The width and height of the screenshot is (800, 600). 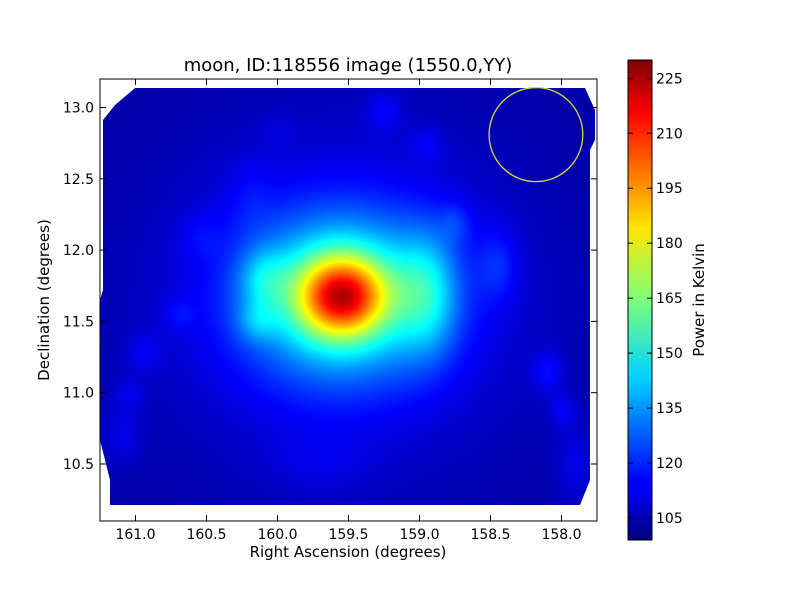 I want to click on y-tick-label: 10.5, so click(x=78, y=465).